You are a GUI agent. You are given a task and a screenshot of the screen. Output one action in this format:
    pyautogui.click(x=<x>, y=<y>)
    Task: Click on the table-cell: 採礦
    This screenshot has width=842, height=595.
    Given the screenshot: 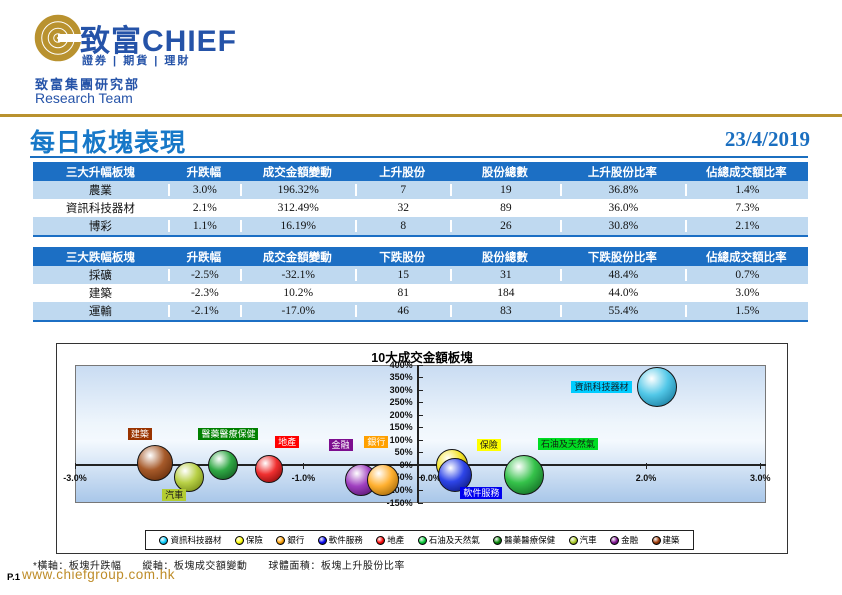 What is the action you would take?
    pyautogui.click(x=100, y=276)
    